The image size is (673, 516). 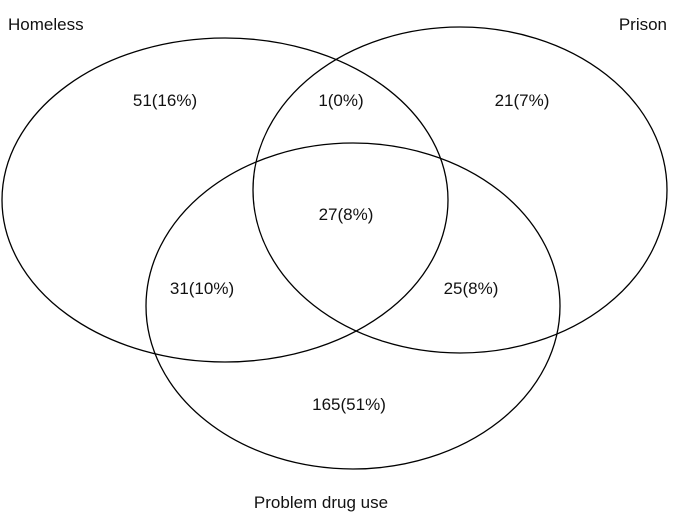 I want to click on region-homeless-only: 51(16%), so click(x=165, y=100).